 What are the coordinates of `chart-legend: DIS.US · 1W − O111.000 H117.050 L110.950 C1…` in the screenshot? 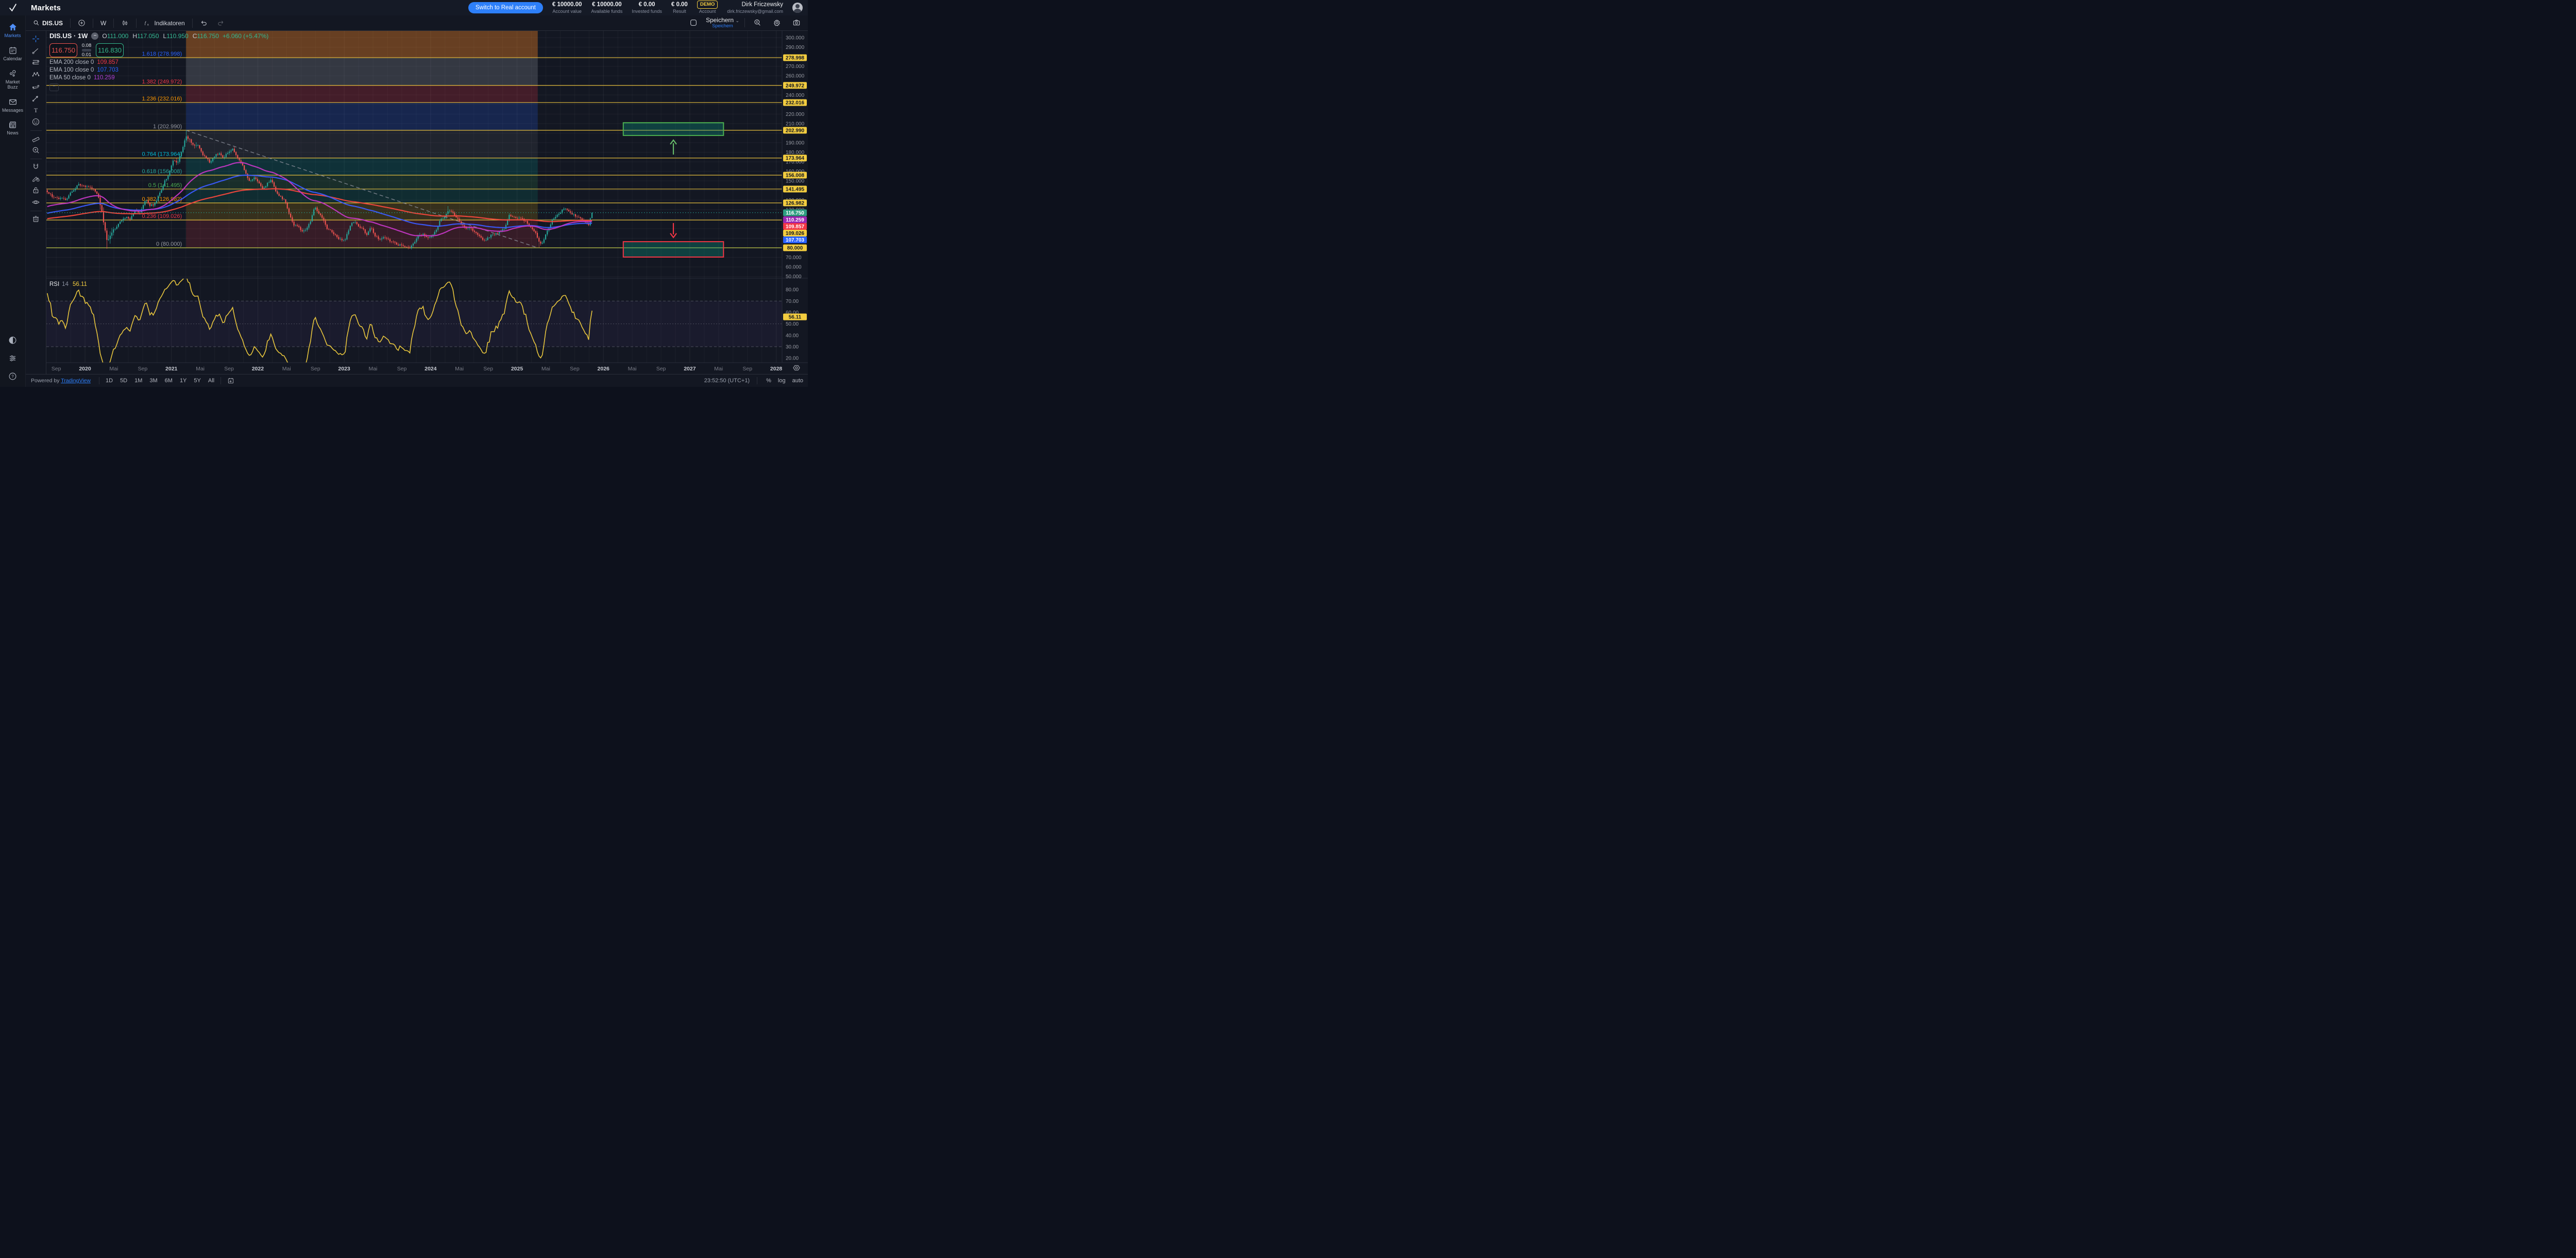 It's located at (158, 61).